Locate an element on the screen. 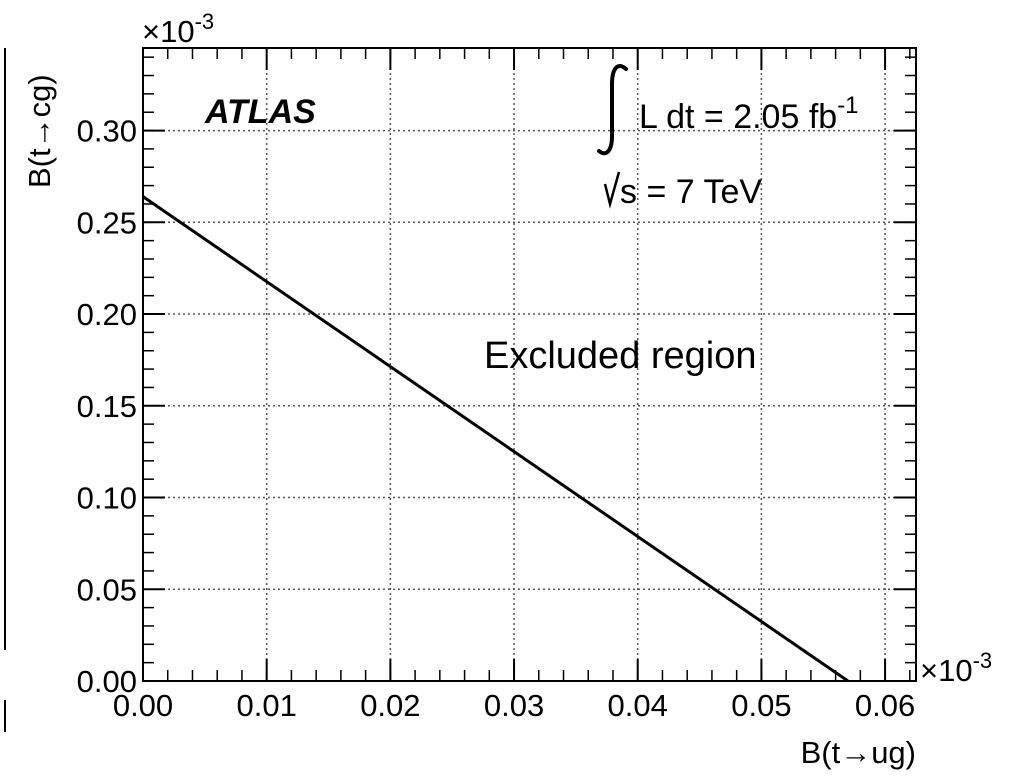 This screenshot has height=777, width=1009. x-tick-label: 0.03 is located at coordinates (514, 705).